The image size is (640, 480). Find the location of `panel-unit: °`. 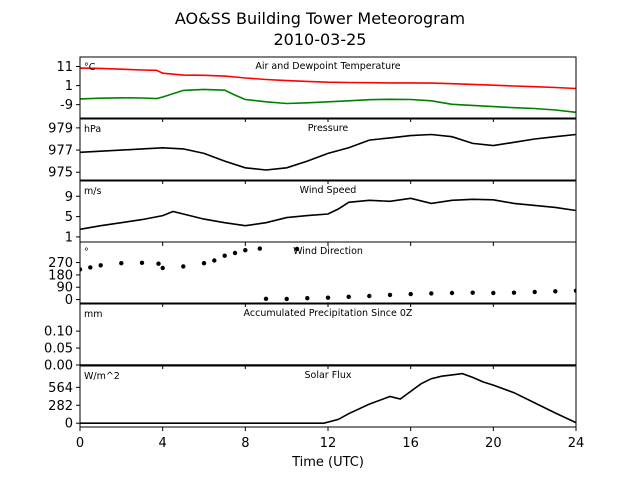

panel-unit: ° is located at coordinates (86, 252).